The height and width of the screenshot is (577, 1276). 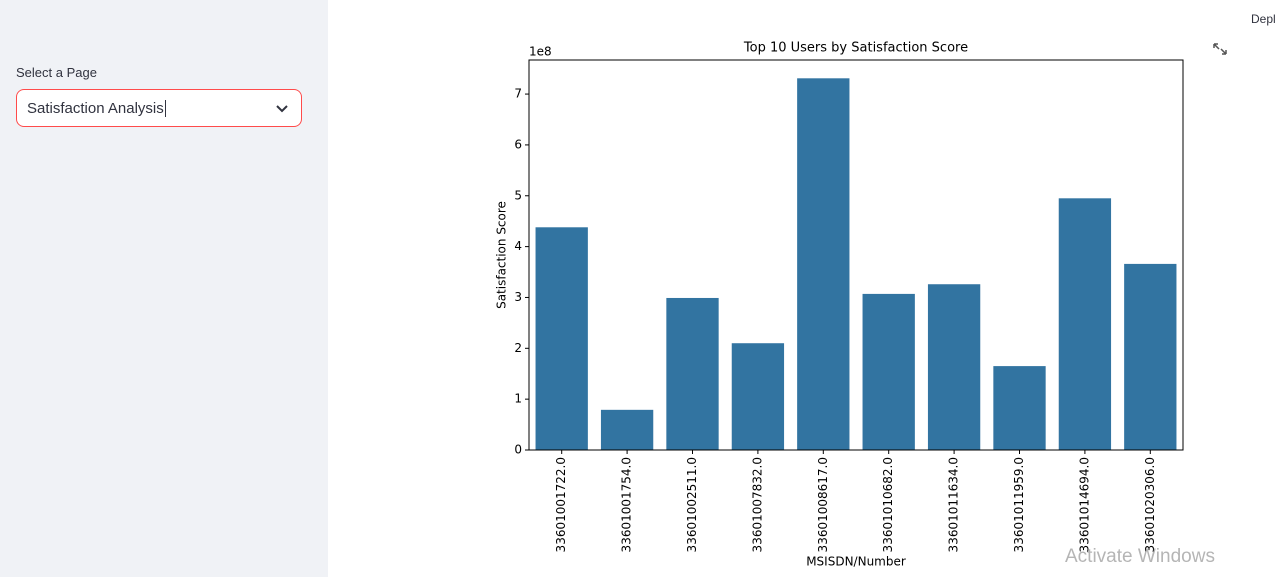 What do you see at coordinates (502, 255) in the screenshot?
I see `y-axis-label: Satisfaction Score` at bounding box center [502, 255].